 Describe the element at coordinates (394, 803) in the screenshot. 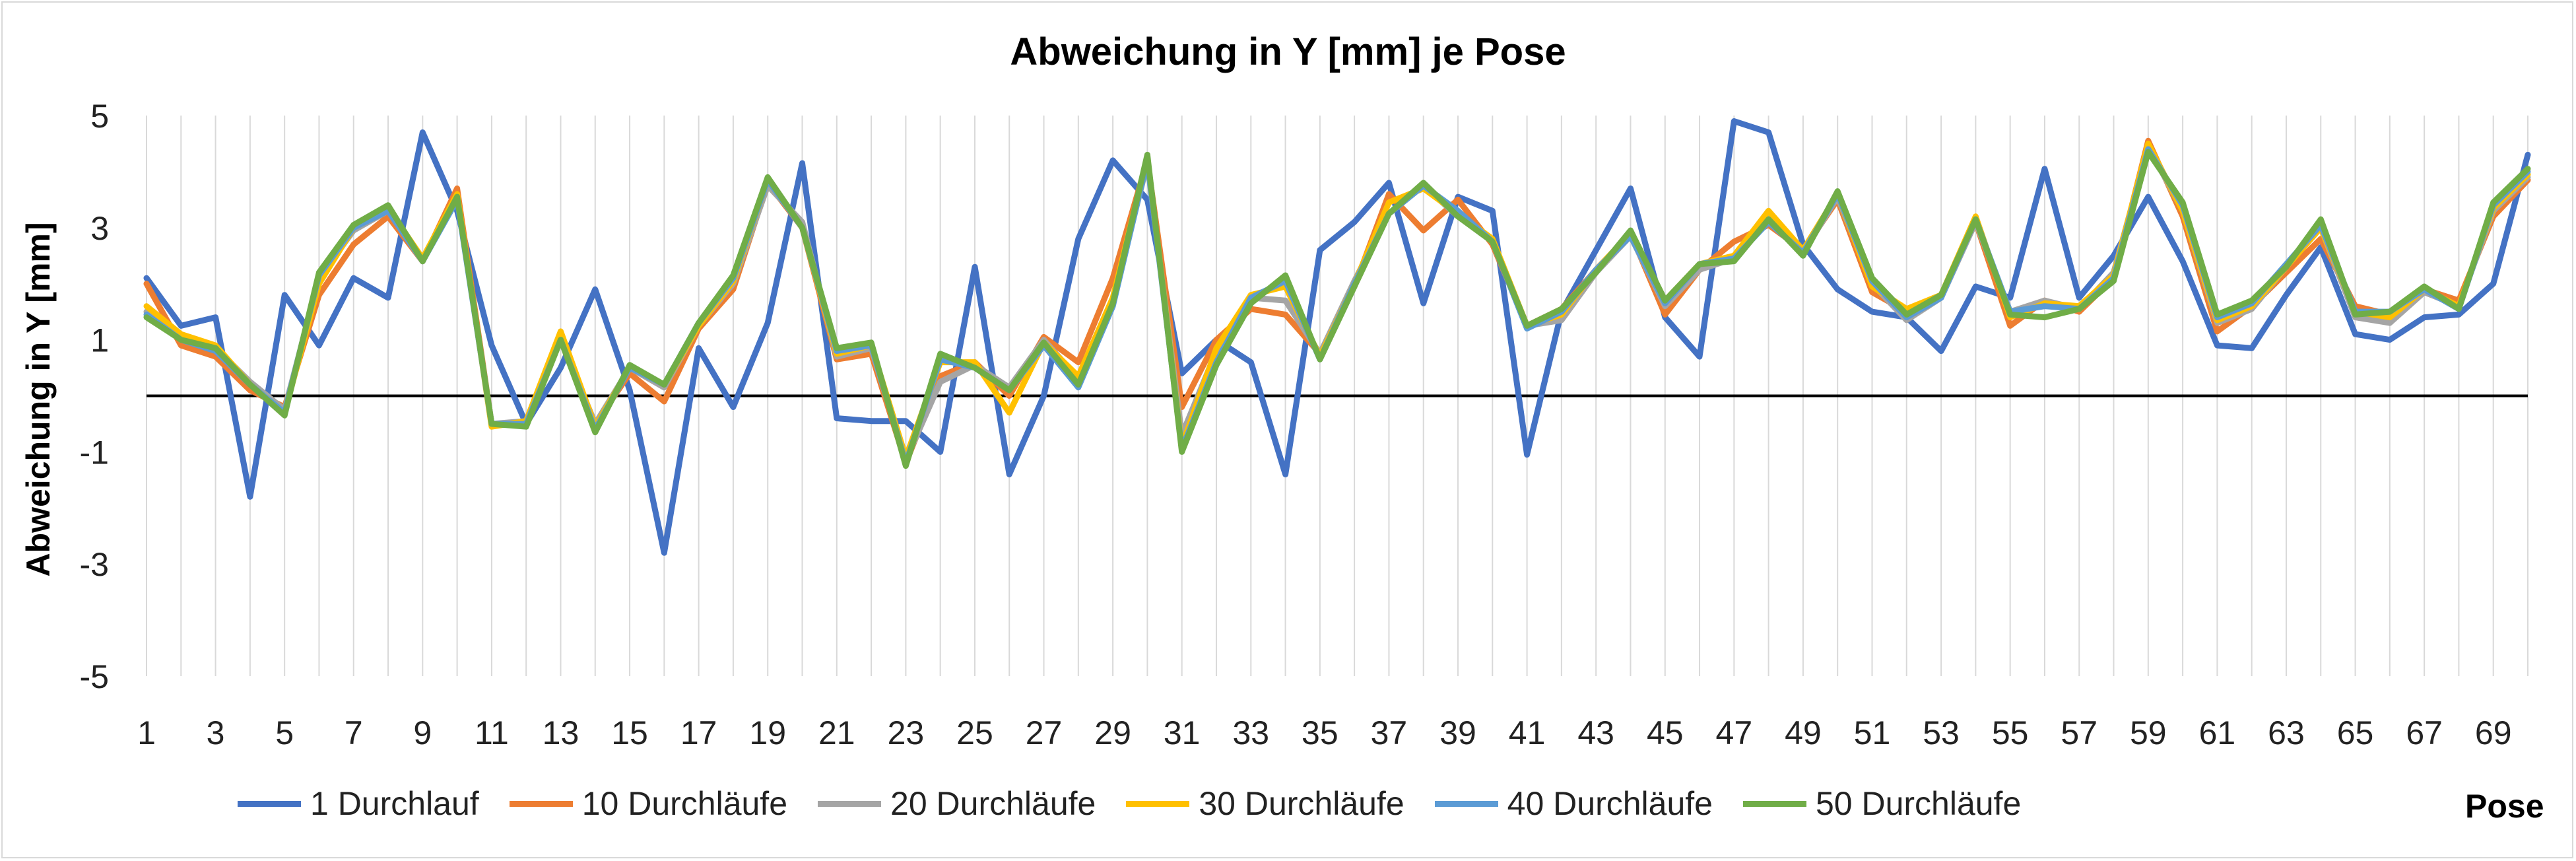

I see `legend-label: 1 Durchlauf` at that location.